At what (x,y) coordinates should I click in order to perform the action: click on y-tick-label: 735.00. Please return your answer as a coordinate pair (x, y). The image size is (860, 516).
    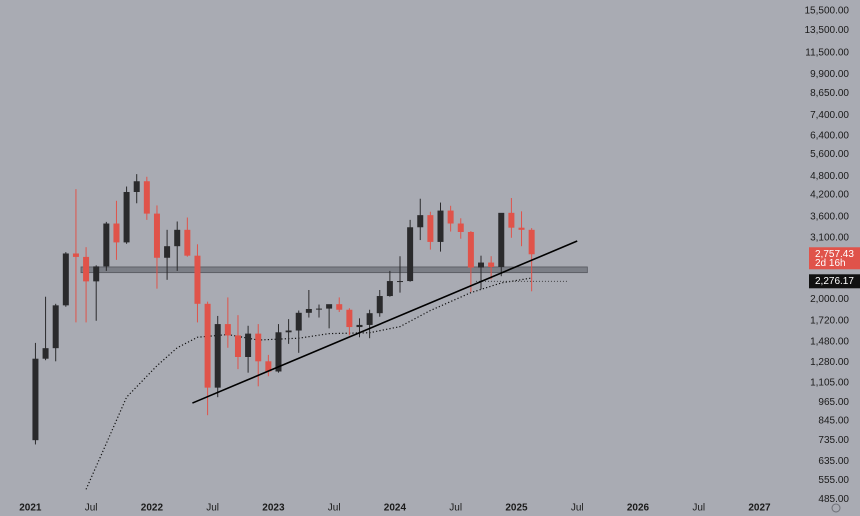
    Looking at the image, I should click on (833, 440).